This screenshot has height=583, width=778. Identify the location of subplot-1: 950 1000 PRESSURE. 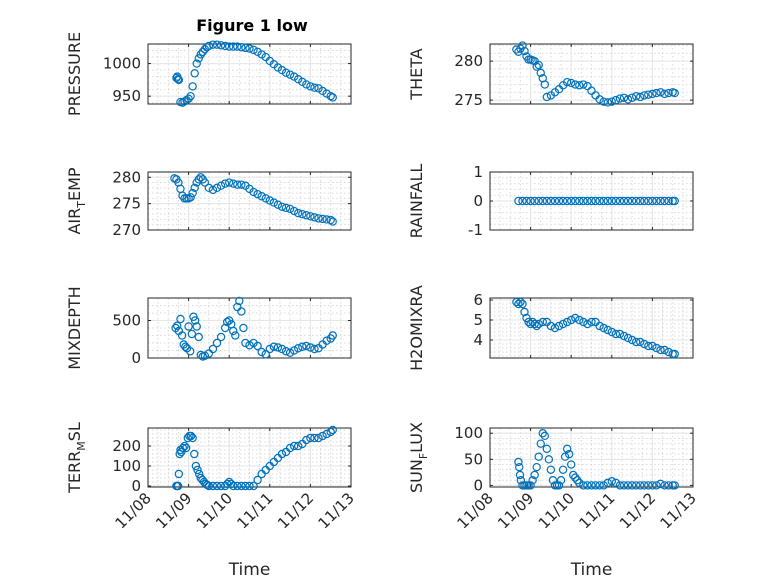
(208, 74).